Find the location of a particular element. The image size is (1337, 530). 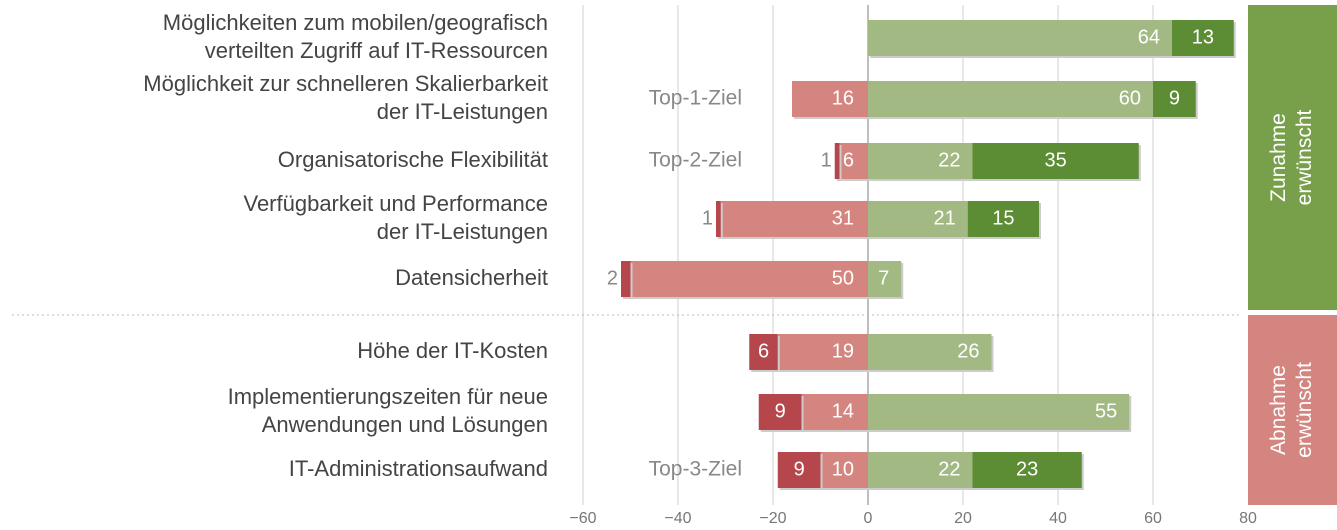

x-tick-label: 40 is located at coordinates (1058, 518).